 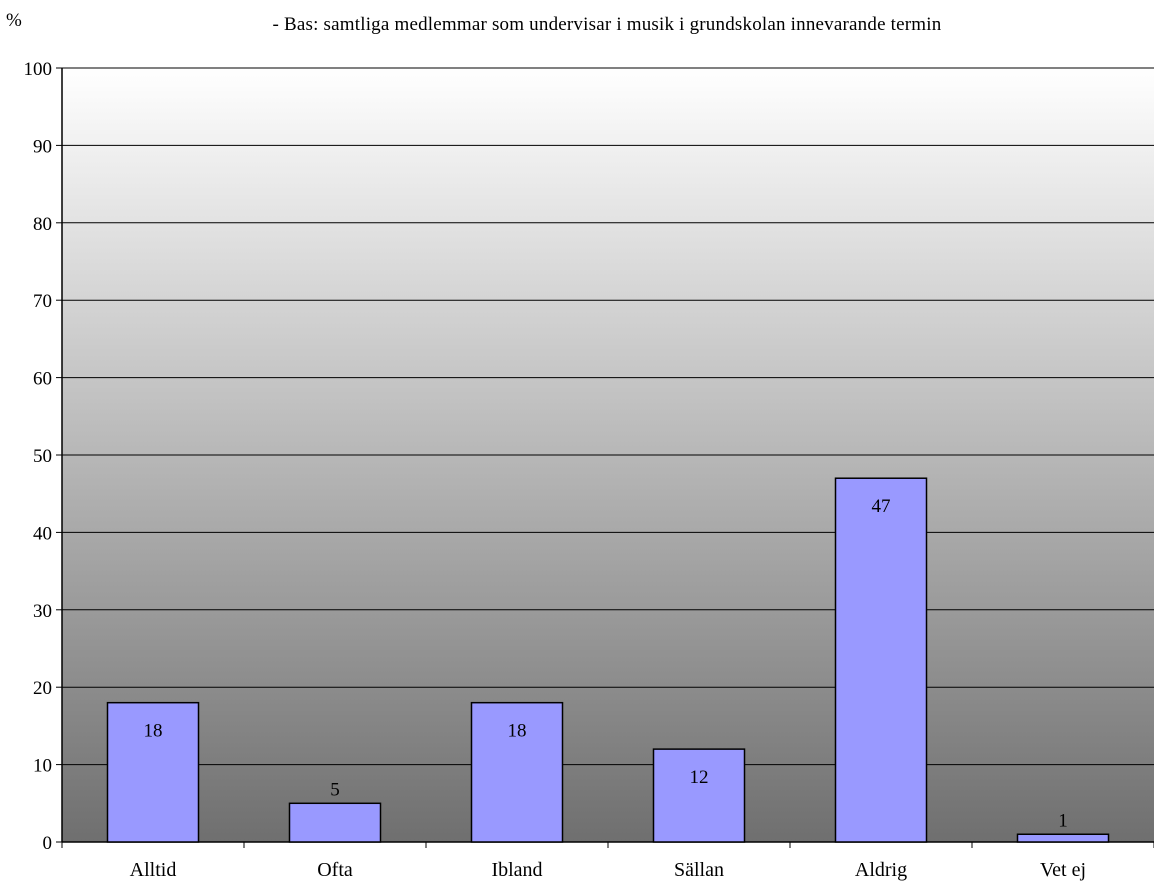 What do you see at coordinates (38, 69) in the screenshot?
I see `y-tick-label: 100` at bounding box center [38, 69].